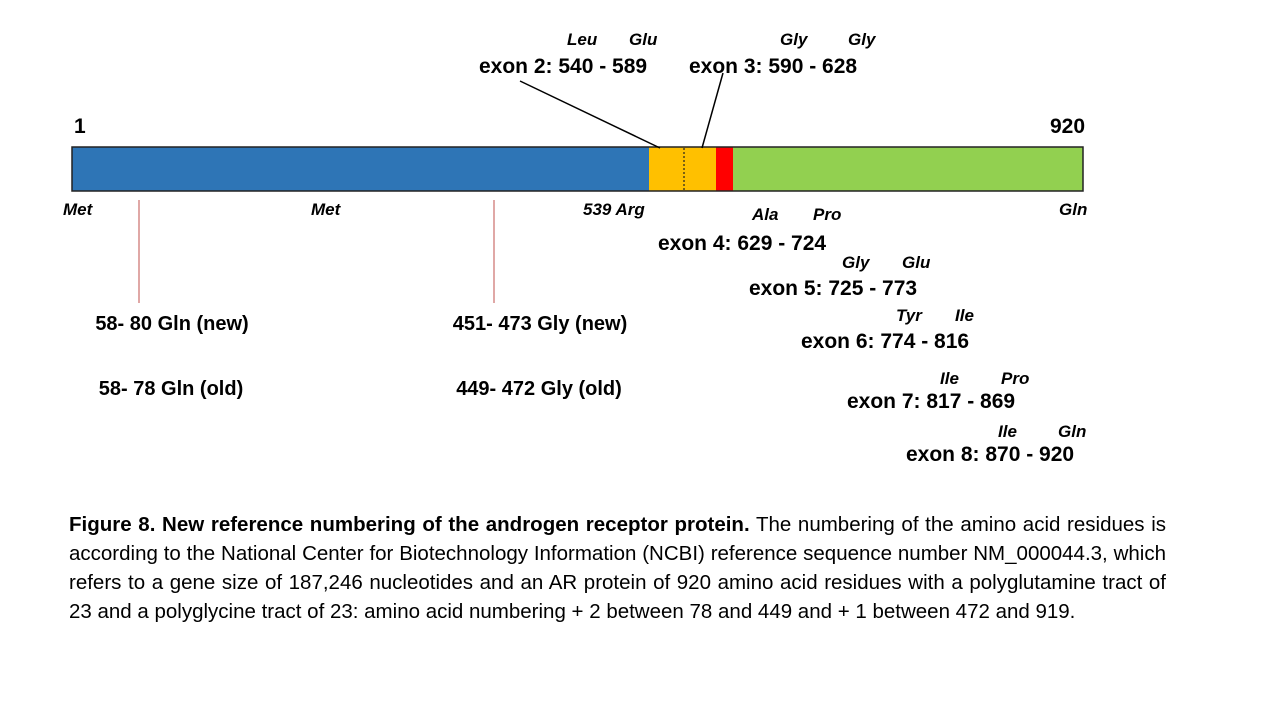 The height and width of the screenshot is (720, 1280). What do you see at coordinates (773, 66) in the screenshot?
I see `exon3-label: exon 3: 590 - 628` at bounding box center [773, 66].